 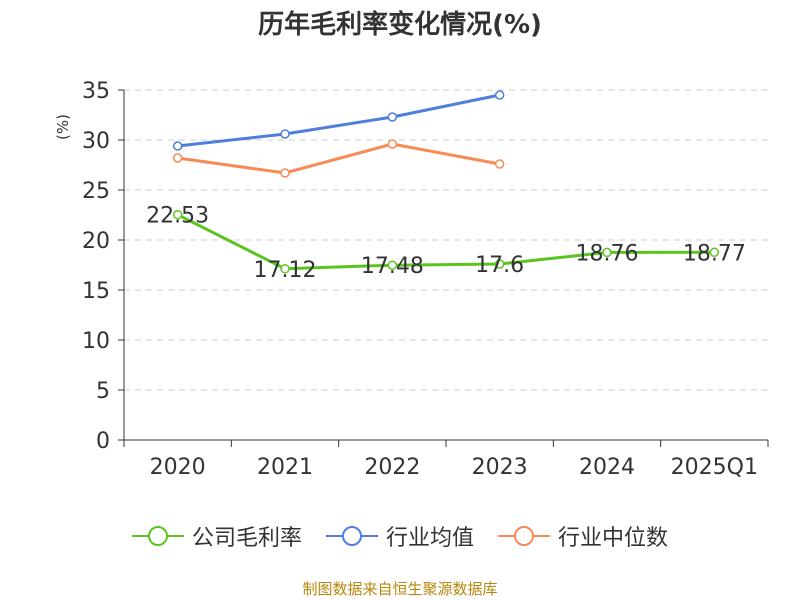 I want to click on data-label: 18.76, so click(x=607, y=253).